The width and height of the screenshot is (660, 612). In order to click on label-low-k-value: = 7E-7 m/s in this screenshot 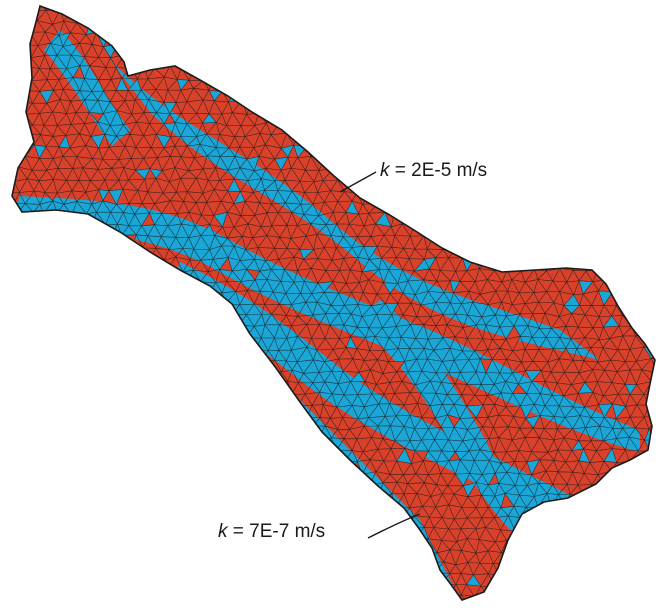, I will do `click(277, 531)`.